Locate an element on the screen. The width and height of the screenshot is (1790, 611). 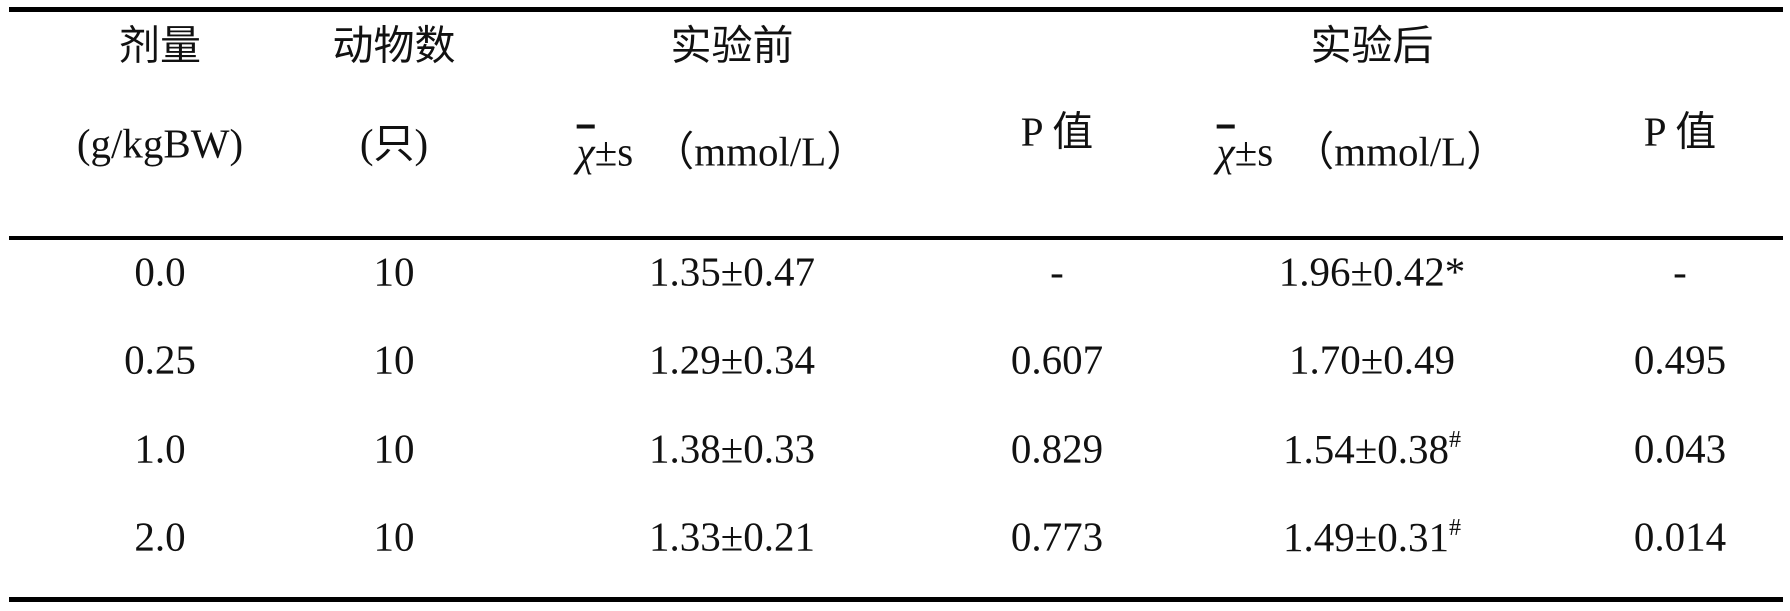
table-cell: 2.0 is located at coordinates (160, 536).